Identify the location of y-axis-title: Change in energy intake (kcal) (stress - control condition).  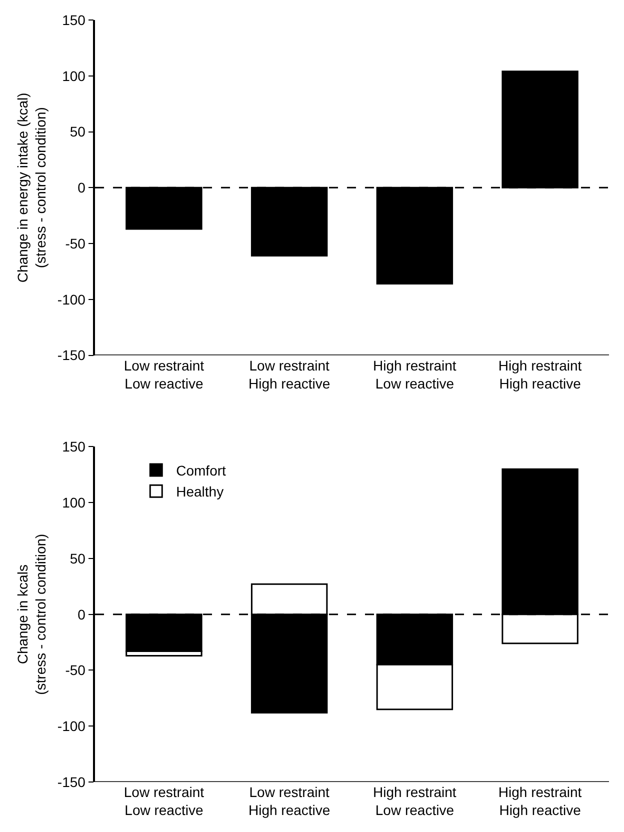
(31, 187).